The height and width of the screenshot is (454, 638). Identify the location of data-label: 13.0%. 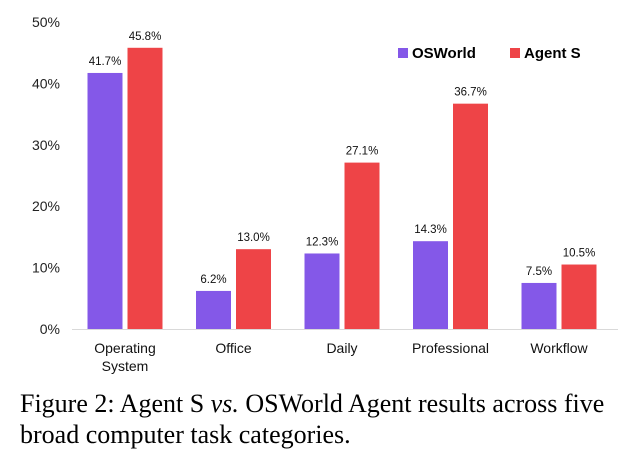
(253, 238).